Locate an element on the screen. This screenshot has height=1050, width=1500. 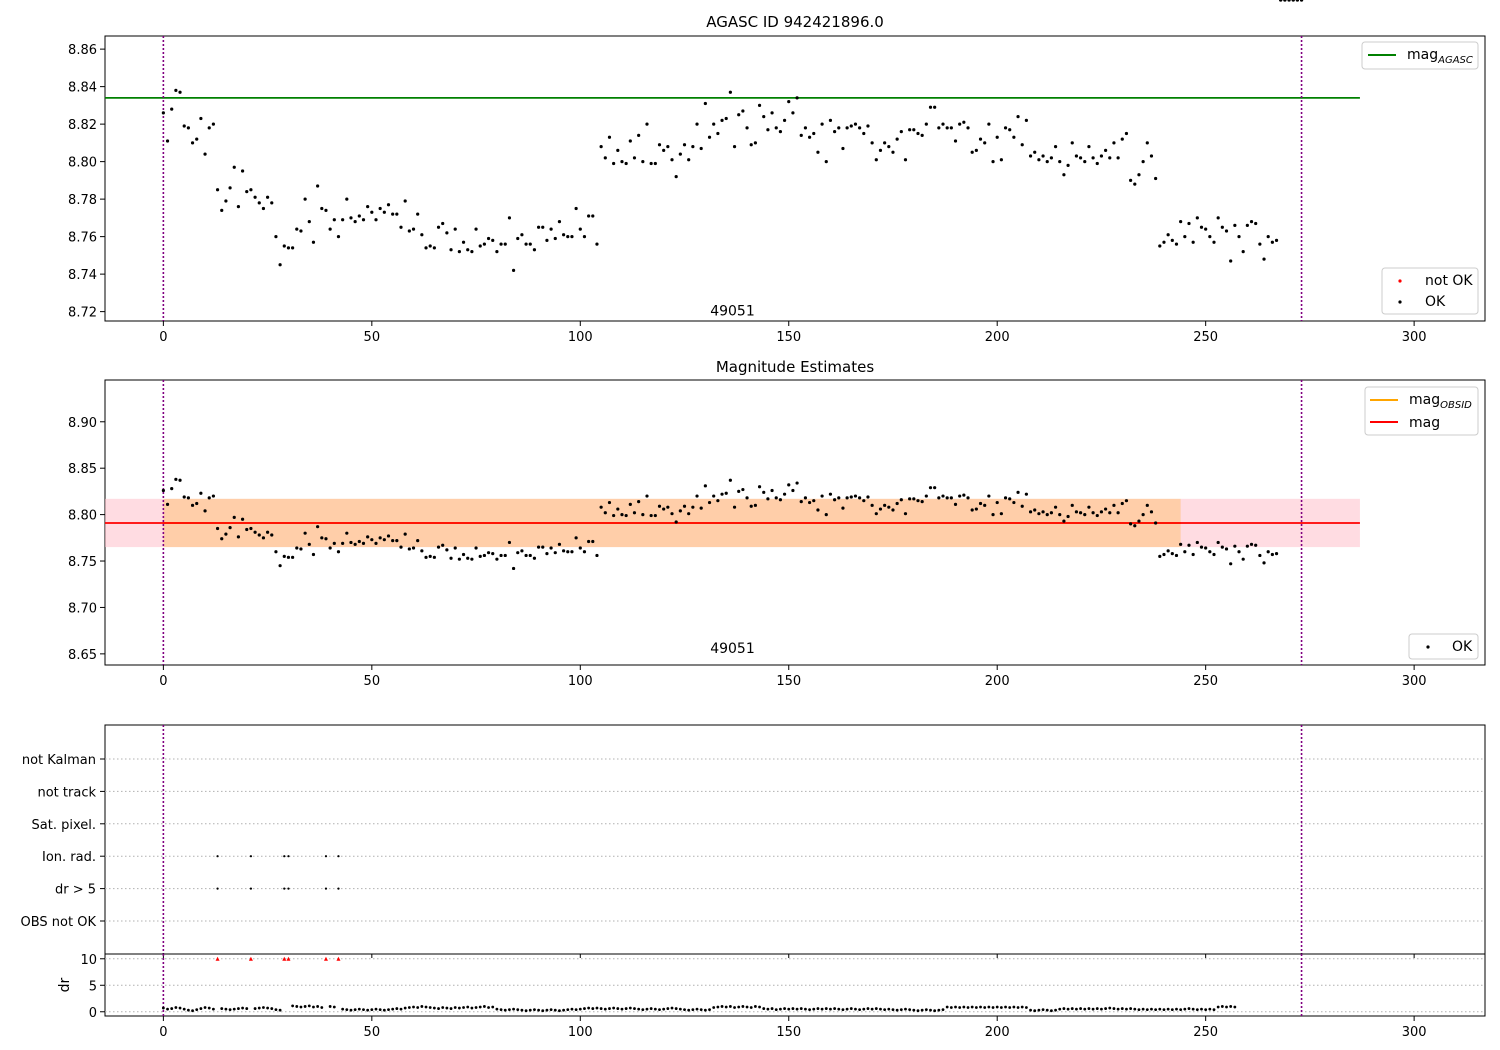
agasc-x-tick-label: 300 is located at coordinates (1414, 337).